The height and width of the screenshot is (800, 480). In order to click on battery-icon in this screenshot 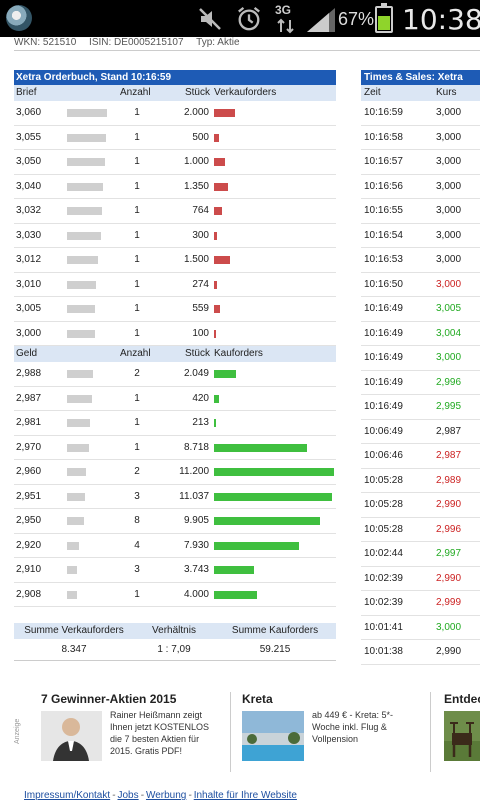, I will do `click(384, 18)`.